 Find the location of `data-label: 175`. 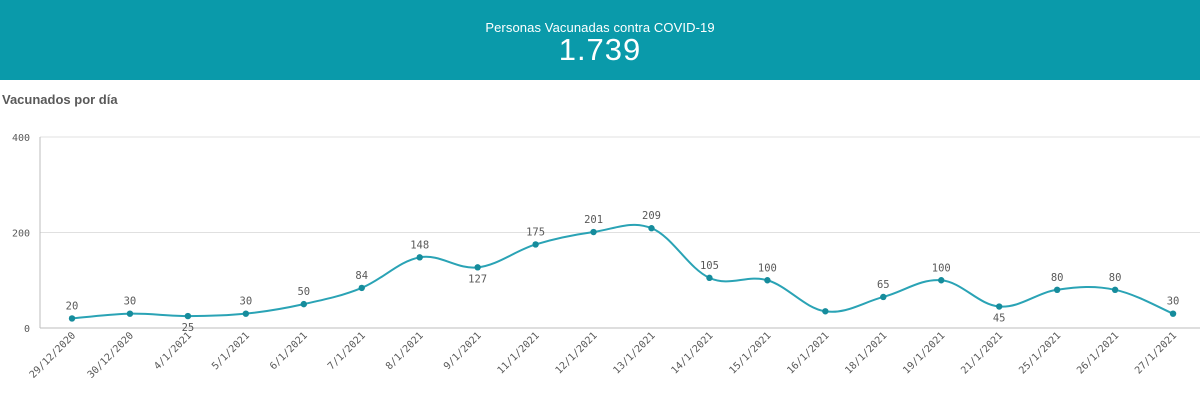

data-label: 175 is located at coordinates (535, 232).